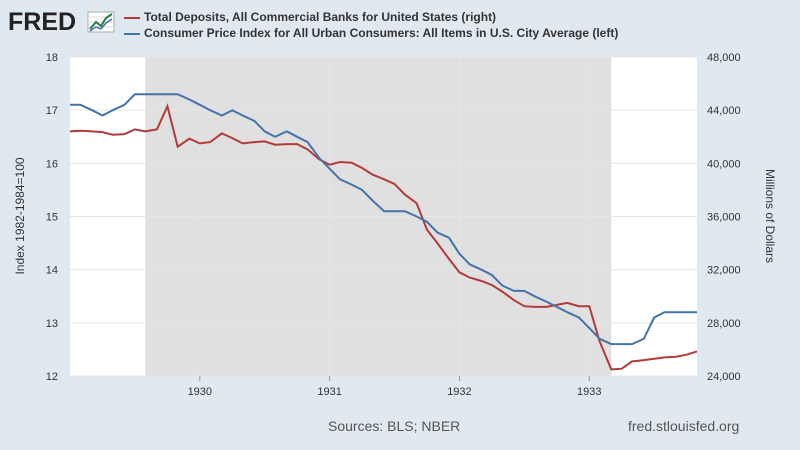 The width and height of the screenshot is (800, 450). What do you see at coordinates (52, 271) in the screenshot?
I see `left-tick-label: 14` at bounding box center [52, 271].